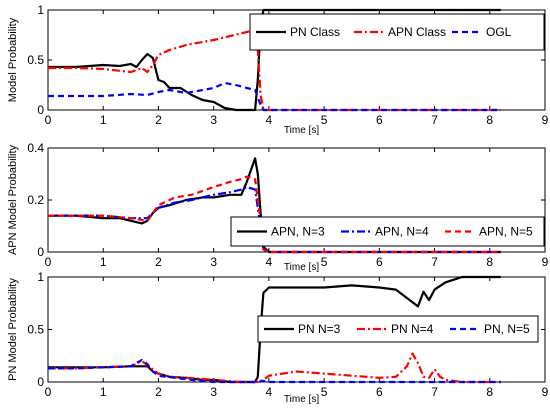  What do you see at coordinates (13, 329) in the screenshot?
I see `y-axis-label: PN Model Probability` at bounding box center [13, 329].